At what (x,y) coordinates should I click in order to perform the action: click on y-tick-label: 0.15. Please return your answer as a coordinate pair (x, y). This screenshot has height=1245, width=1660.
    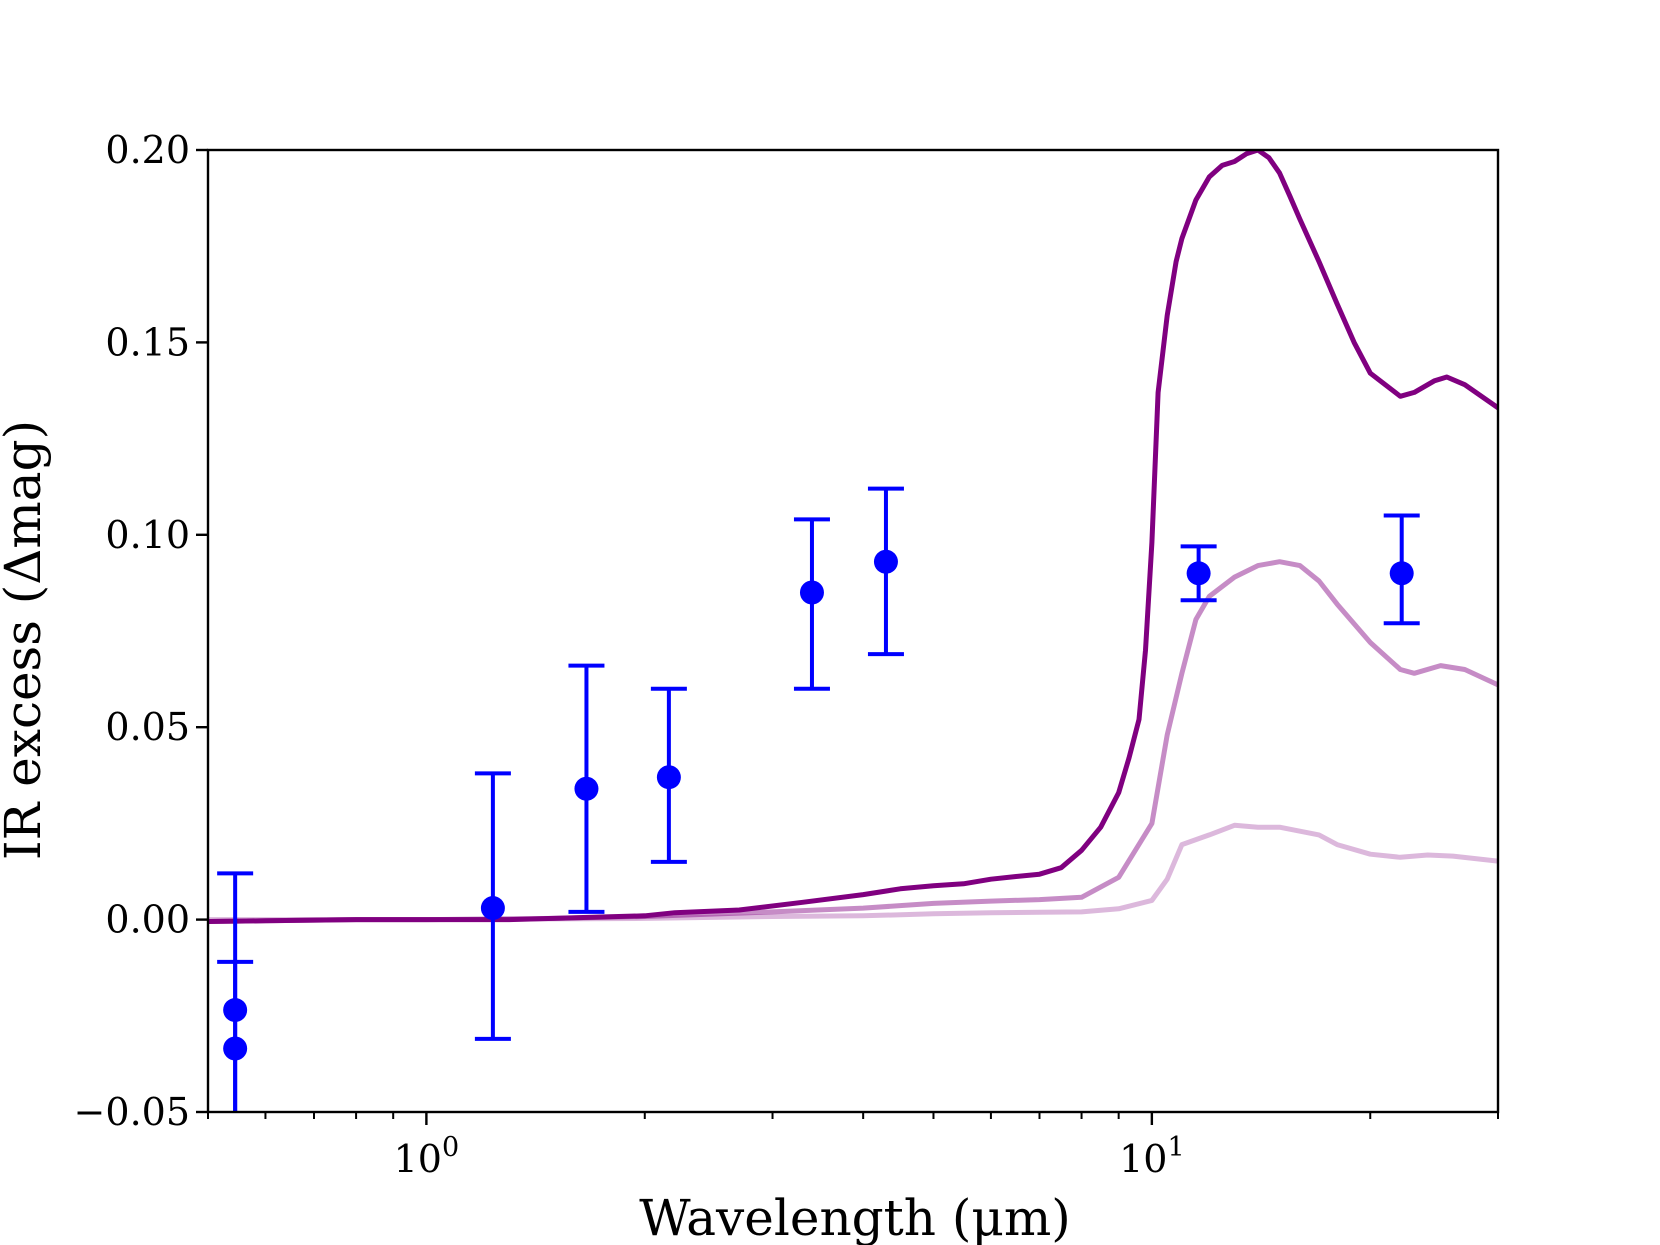
    Looking at the image, I should click on (147, 342).